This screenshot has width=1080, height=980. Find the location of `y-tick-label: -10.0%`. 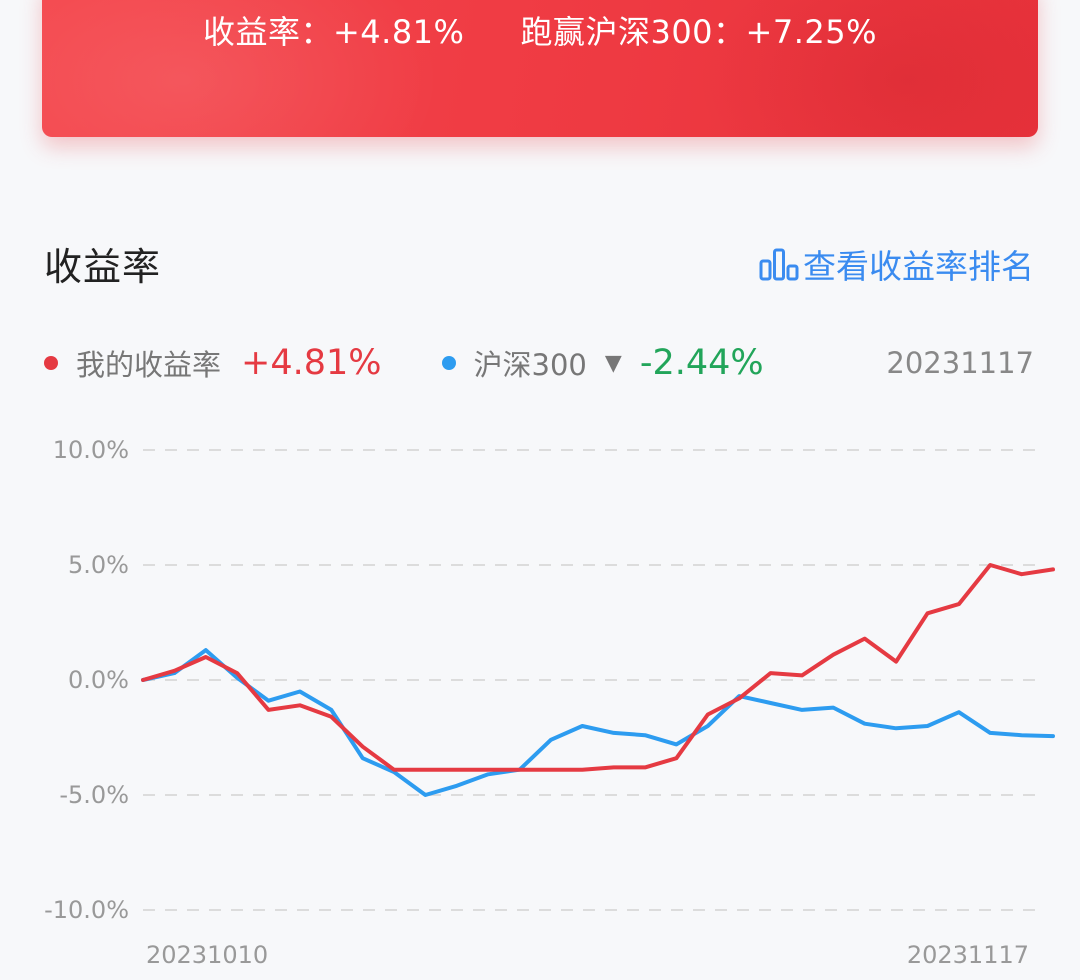

y-tick-label: -10.0% is located at coordinates (86, 910).